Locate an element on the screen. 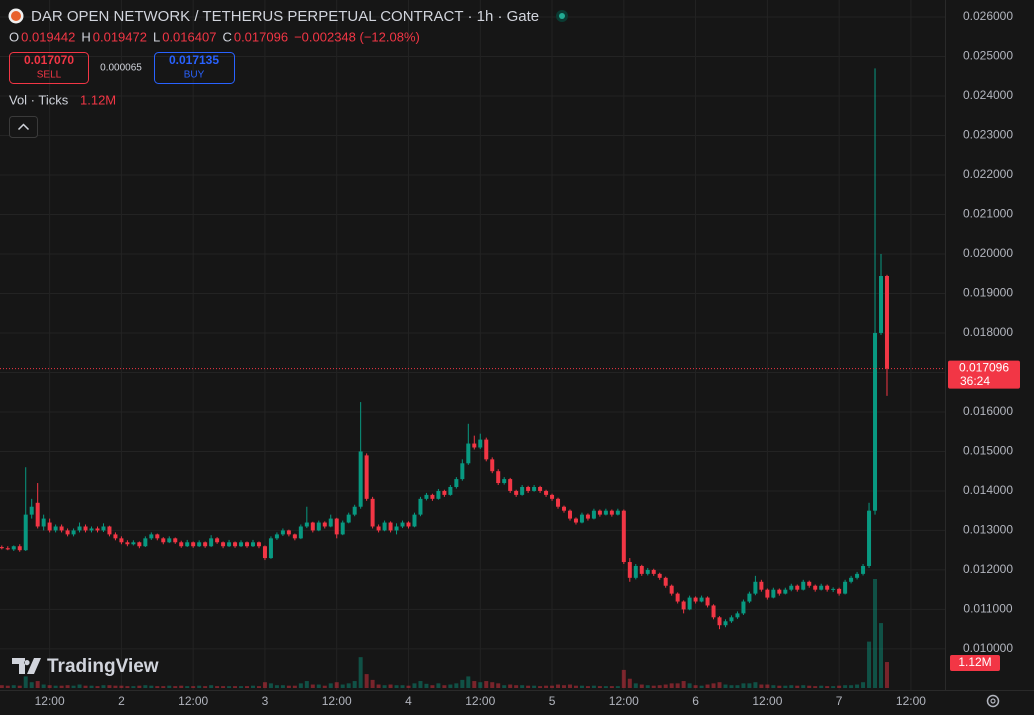  ohlc-value: 0.016407 is located at coordinates (189, 36).